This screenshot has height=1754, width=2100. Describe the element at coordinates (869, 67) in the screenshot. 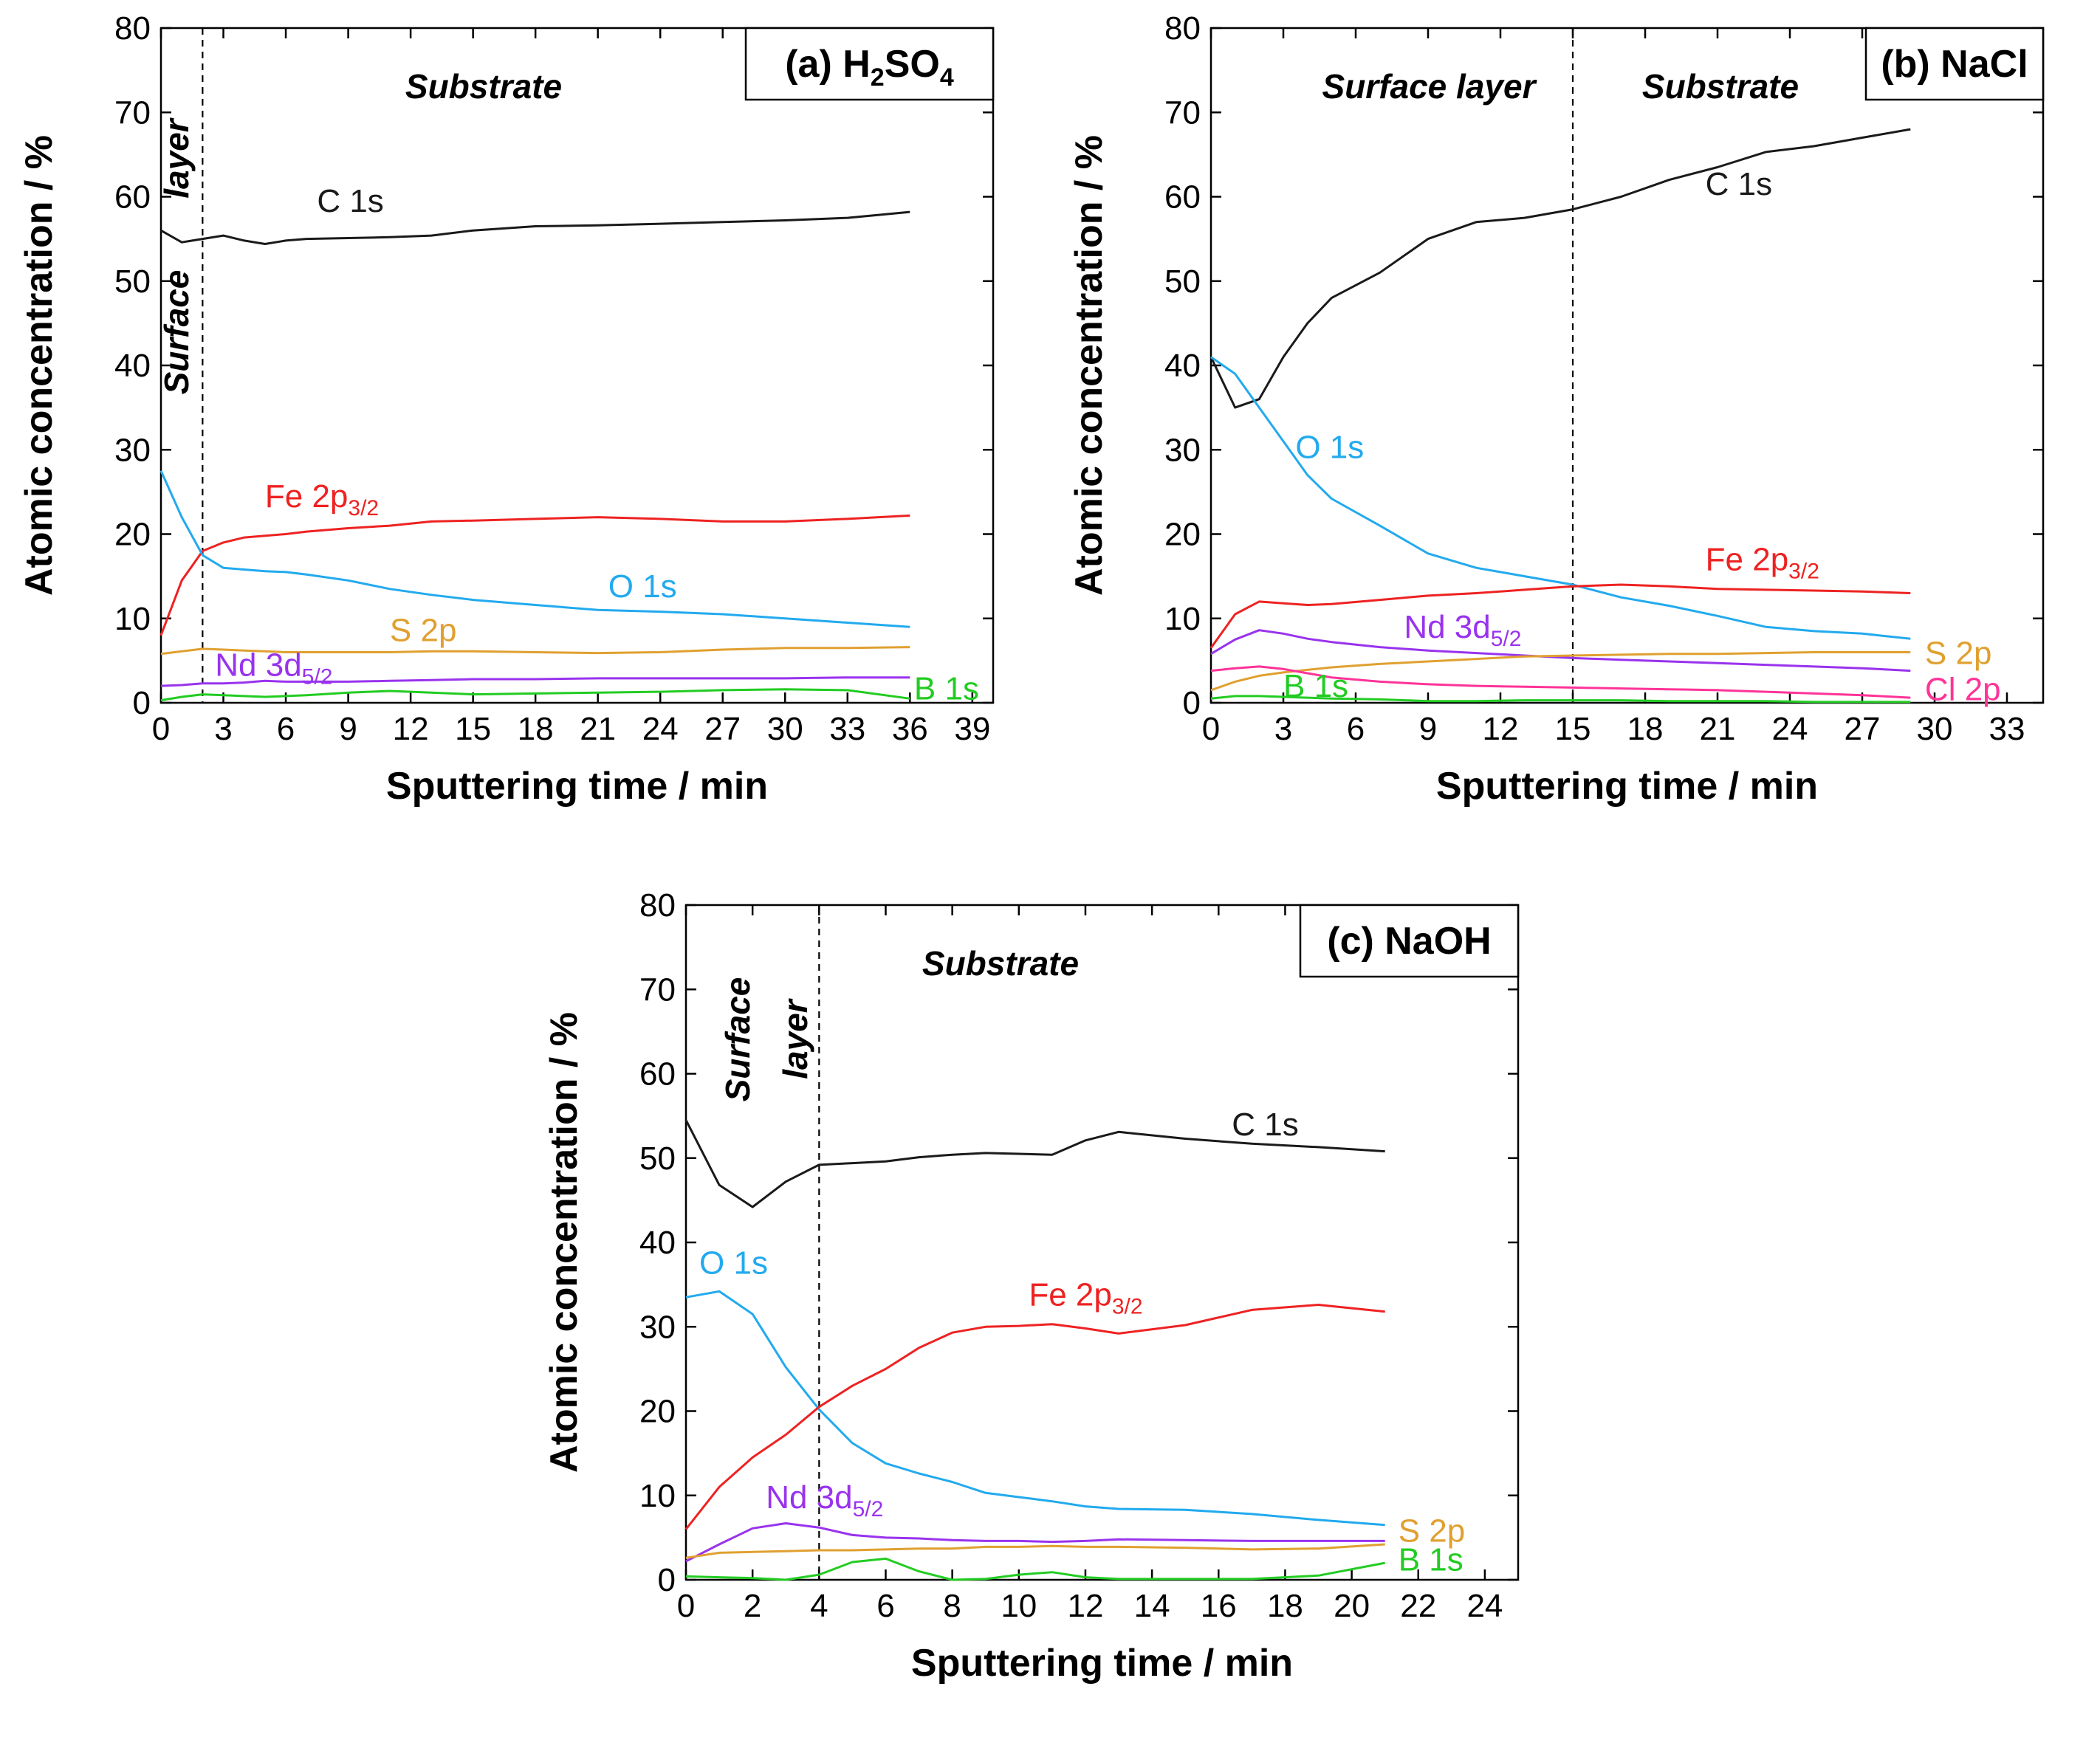

I see `chart-title: (a) H2SO4` at that location.